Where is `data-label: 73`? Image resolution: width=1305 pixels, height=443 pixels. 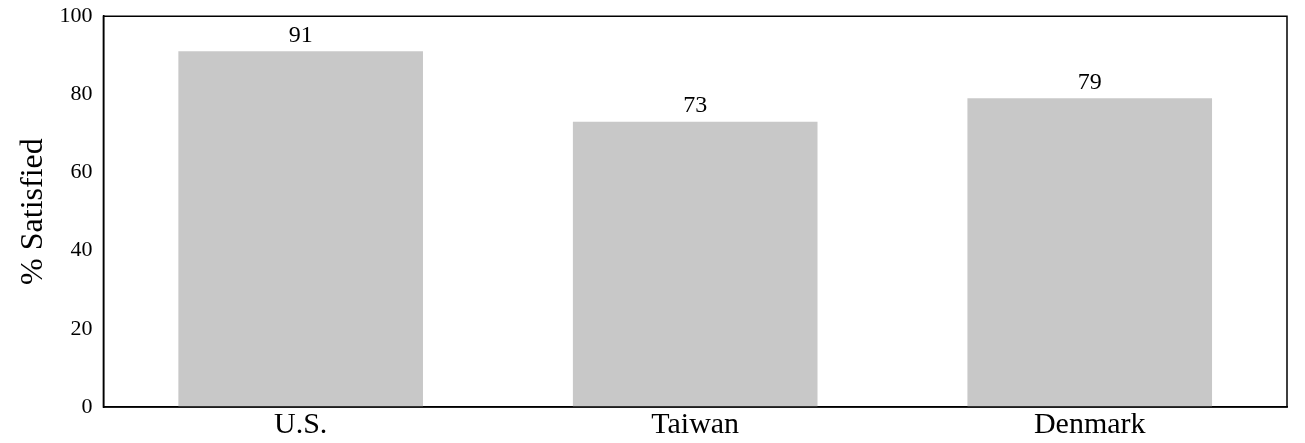 data-label: 73 is located at coordinates (695, 104).